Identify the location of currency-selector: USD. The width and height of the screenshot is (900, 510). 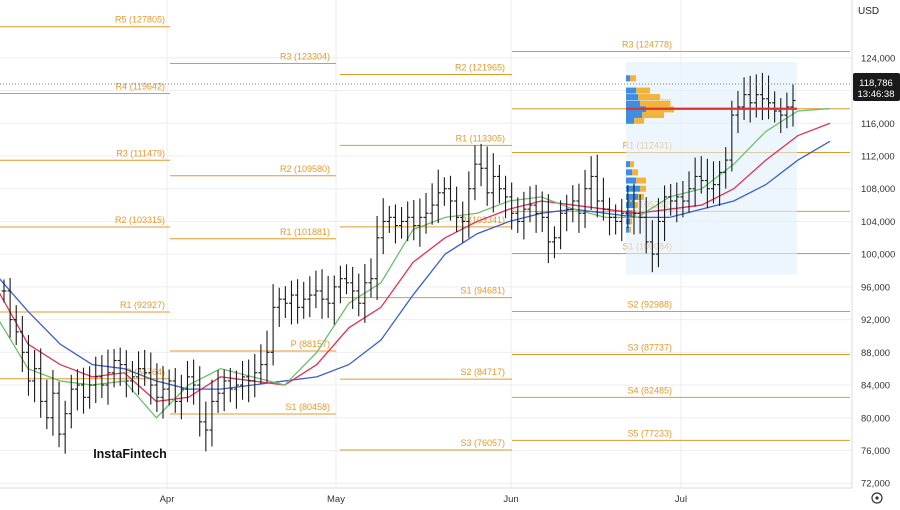
(872, 11).